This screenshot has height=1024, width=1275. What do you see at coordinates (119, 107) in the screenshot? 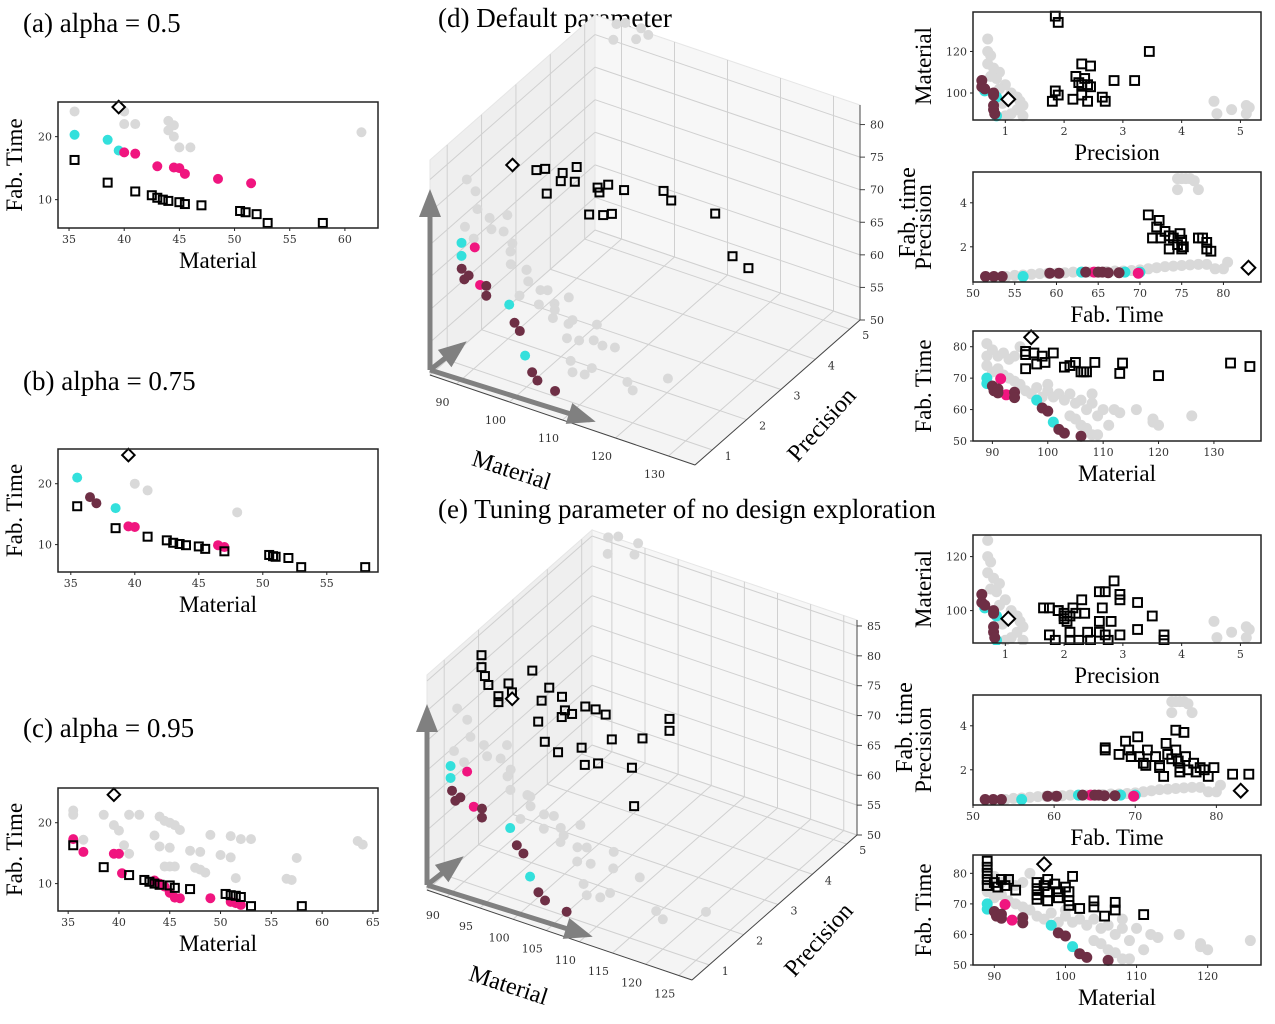
I see `reference-point` at bounding box center [119, 107].